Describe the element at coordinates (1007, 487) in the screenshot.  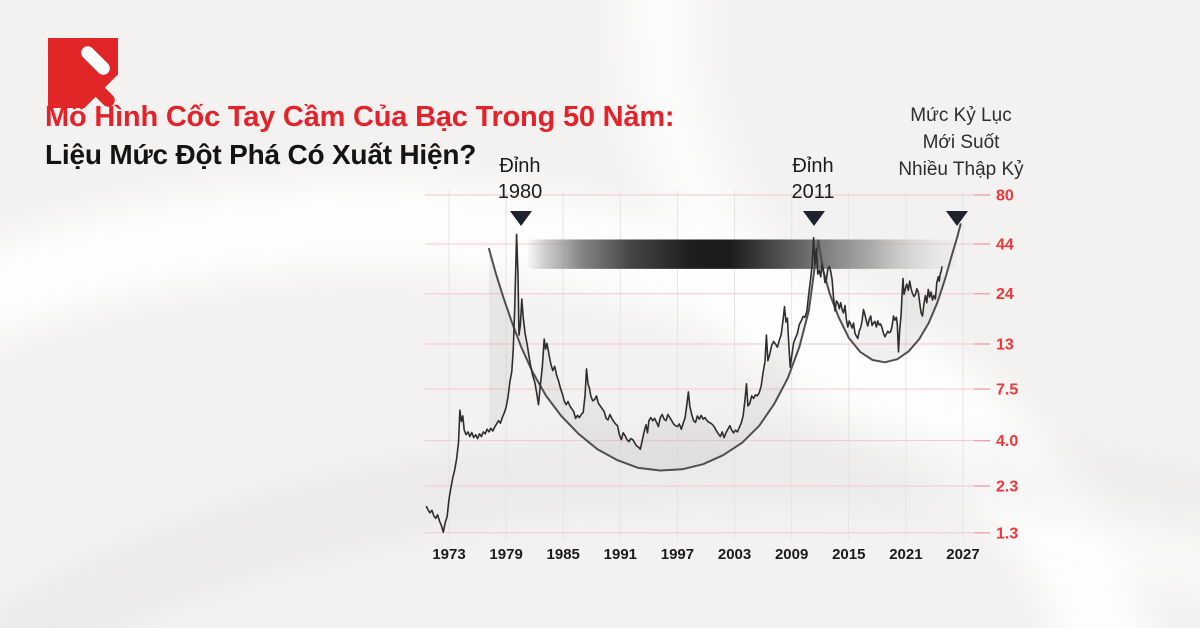
I see `y-tick-label-2.3: 2.3` at that location.